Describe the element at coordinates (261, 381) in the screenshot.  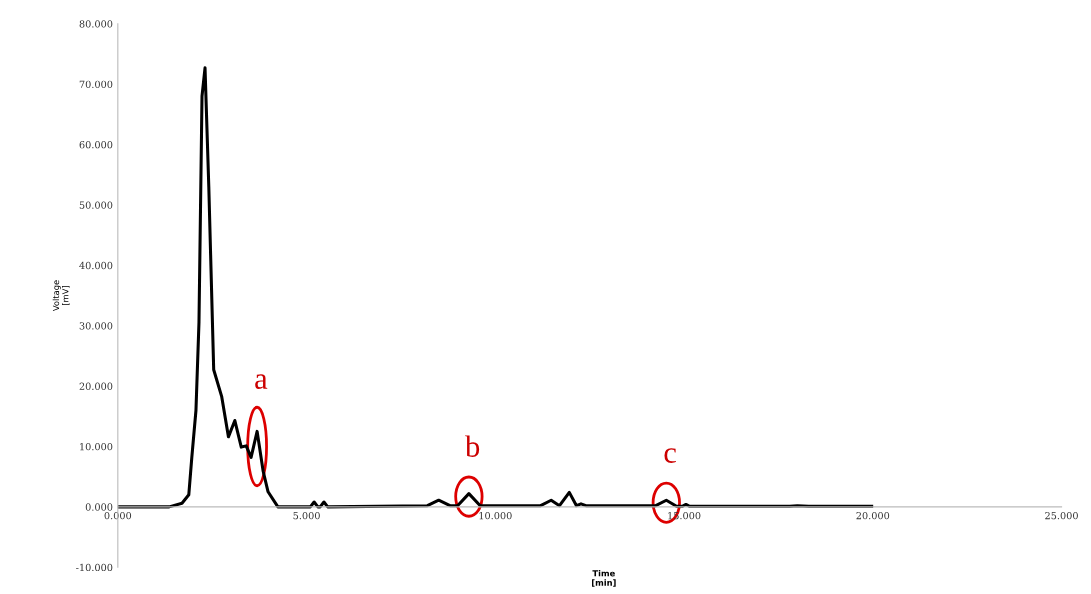
I see `annotation: a` at that location.